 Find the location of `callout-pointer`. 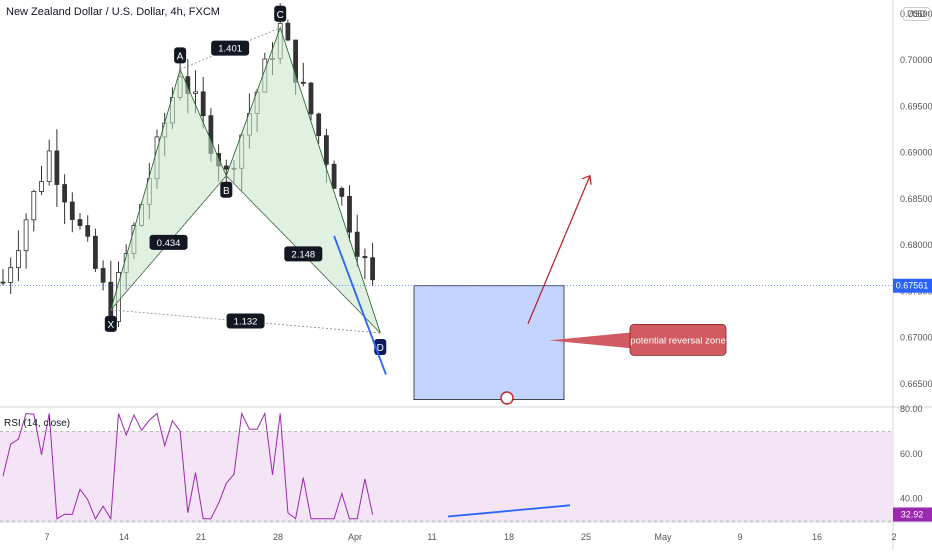

callout-pointer is located at coordinates (590, 340).